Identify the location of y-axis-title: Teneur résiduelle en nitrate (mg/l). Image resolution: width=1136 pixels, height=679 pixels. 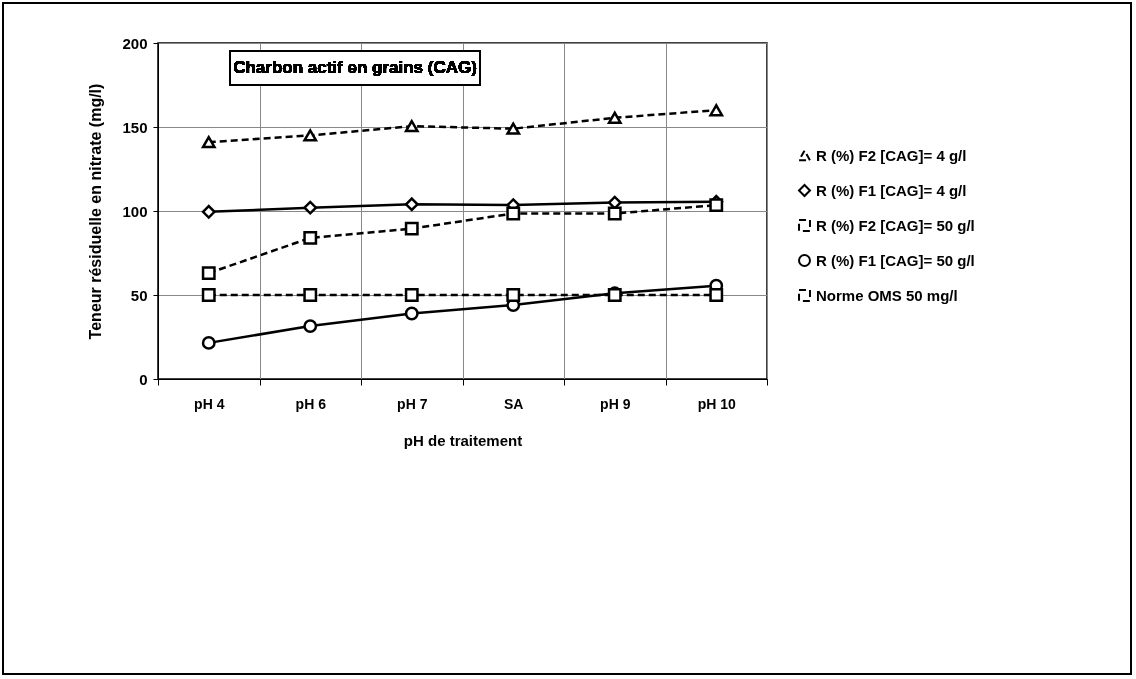
(96, 211).